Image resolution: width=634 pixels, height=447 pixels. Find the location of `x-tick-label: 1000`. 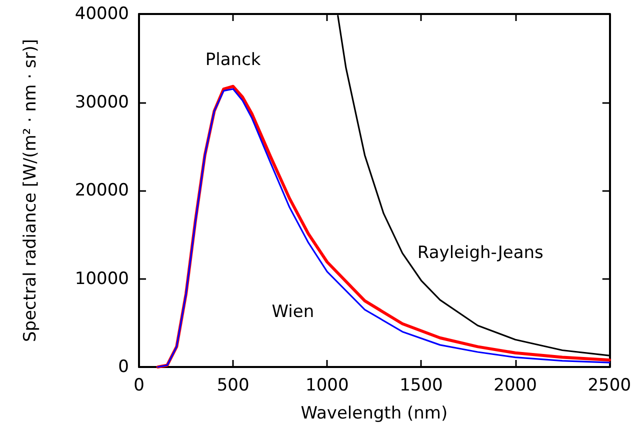

x-tick-label: 1000 is located at coordinates (327, 386).